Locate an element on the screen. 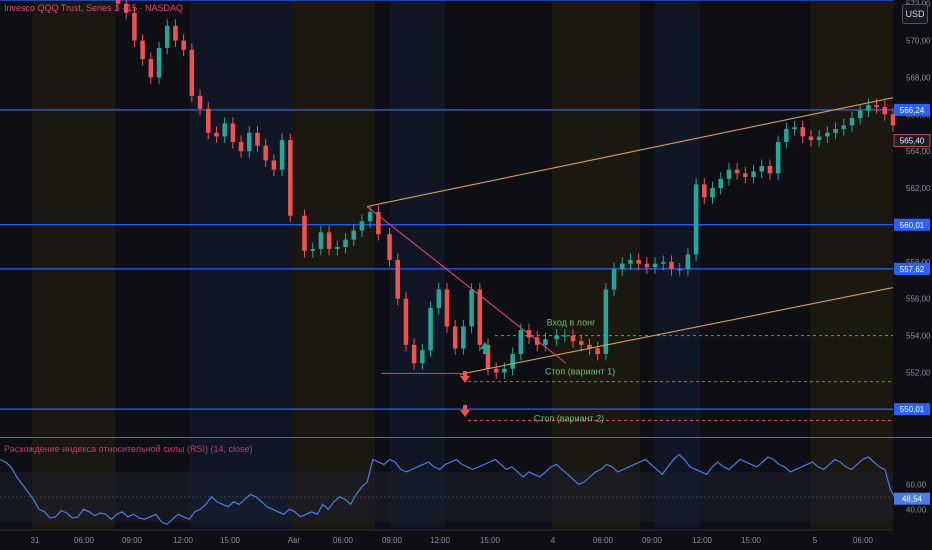 The height and width of the screenshot is (550, 932). price-tick-label: 556,00 is located at coordinates (918, 299).